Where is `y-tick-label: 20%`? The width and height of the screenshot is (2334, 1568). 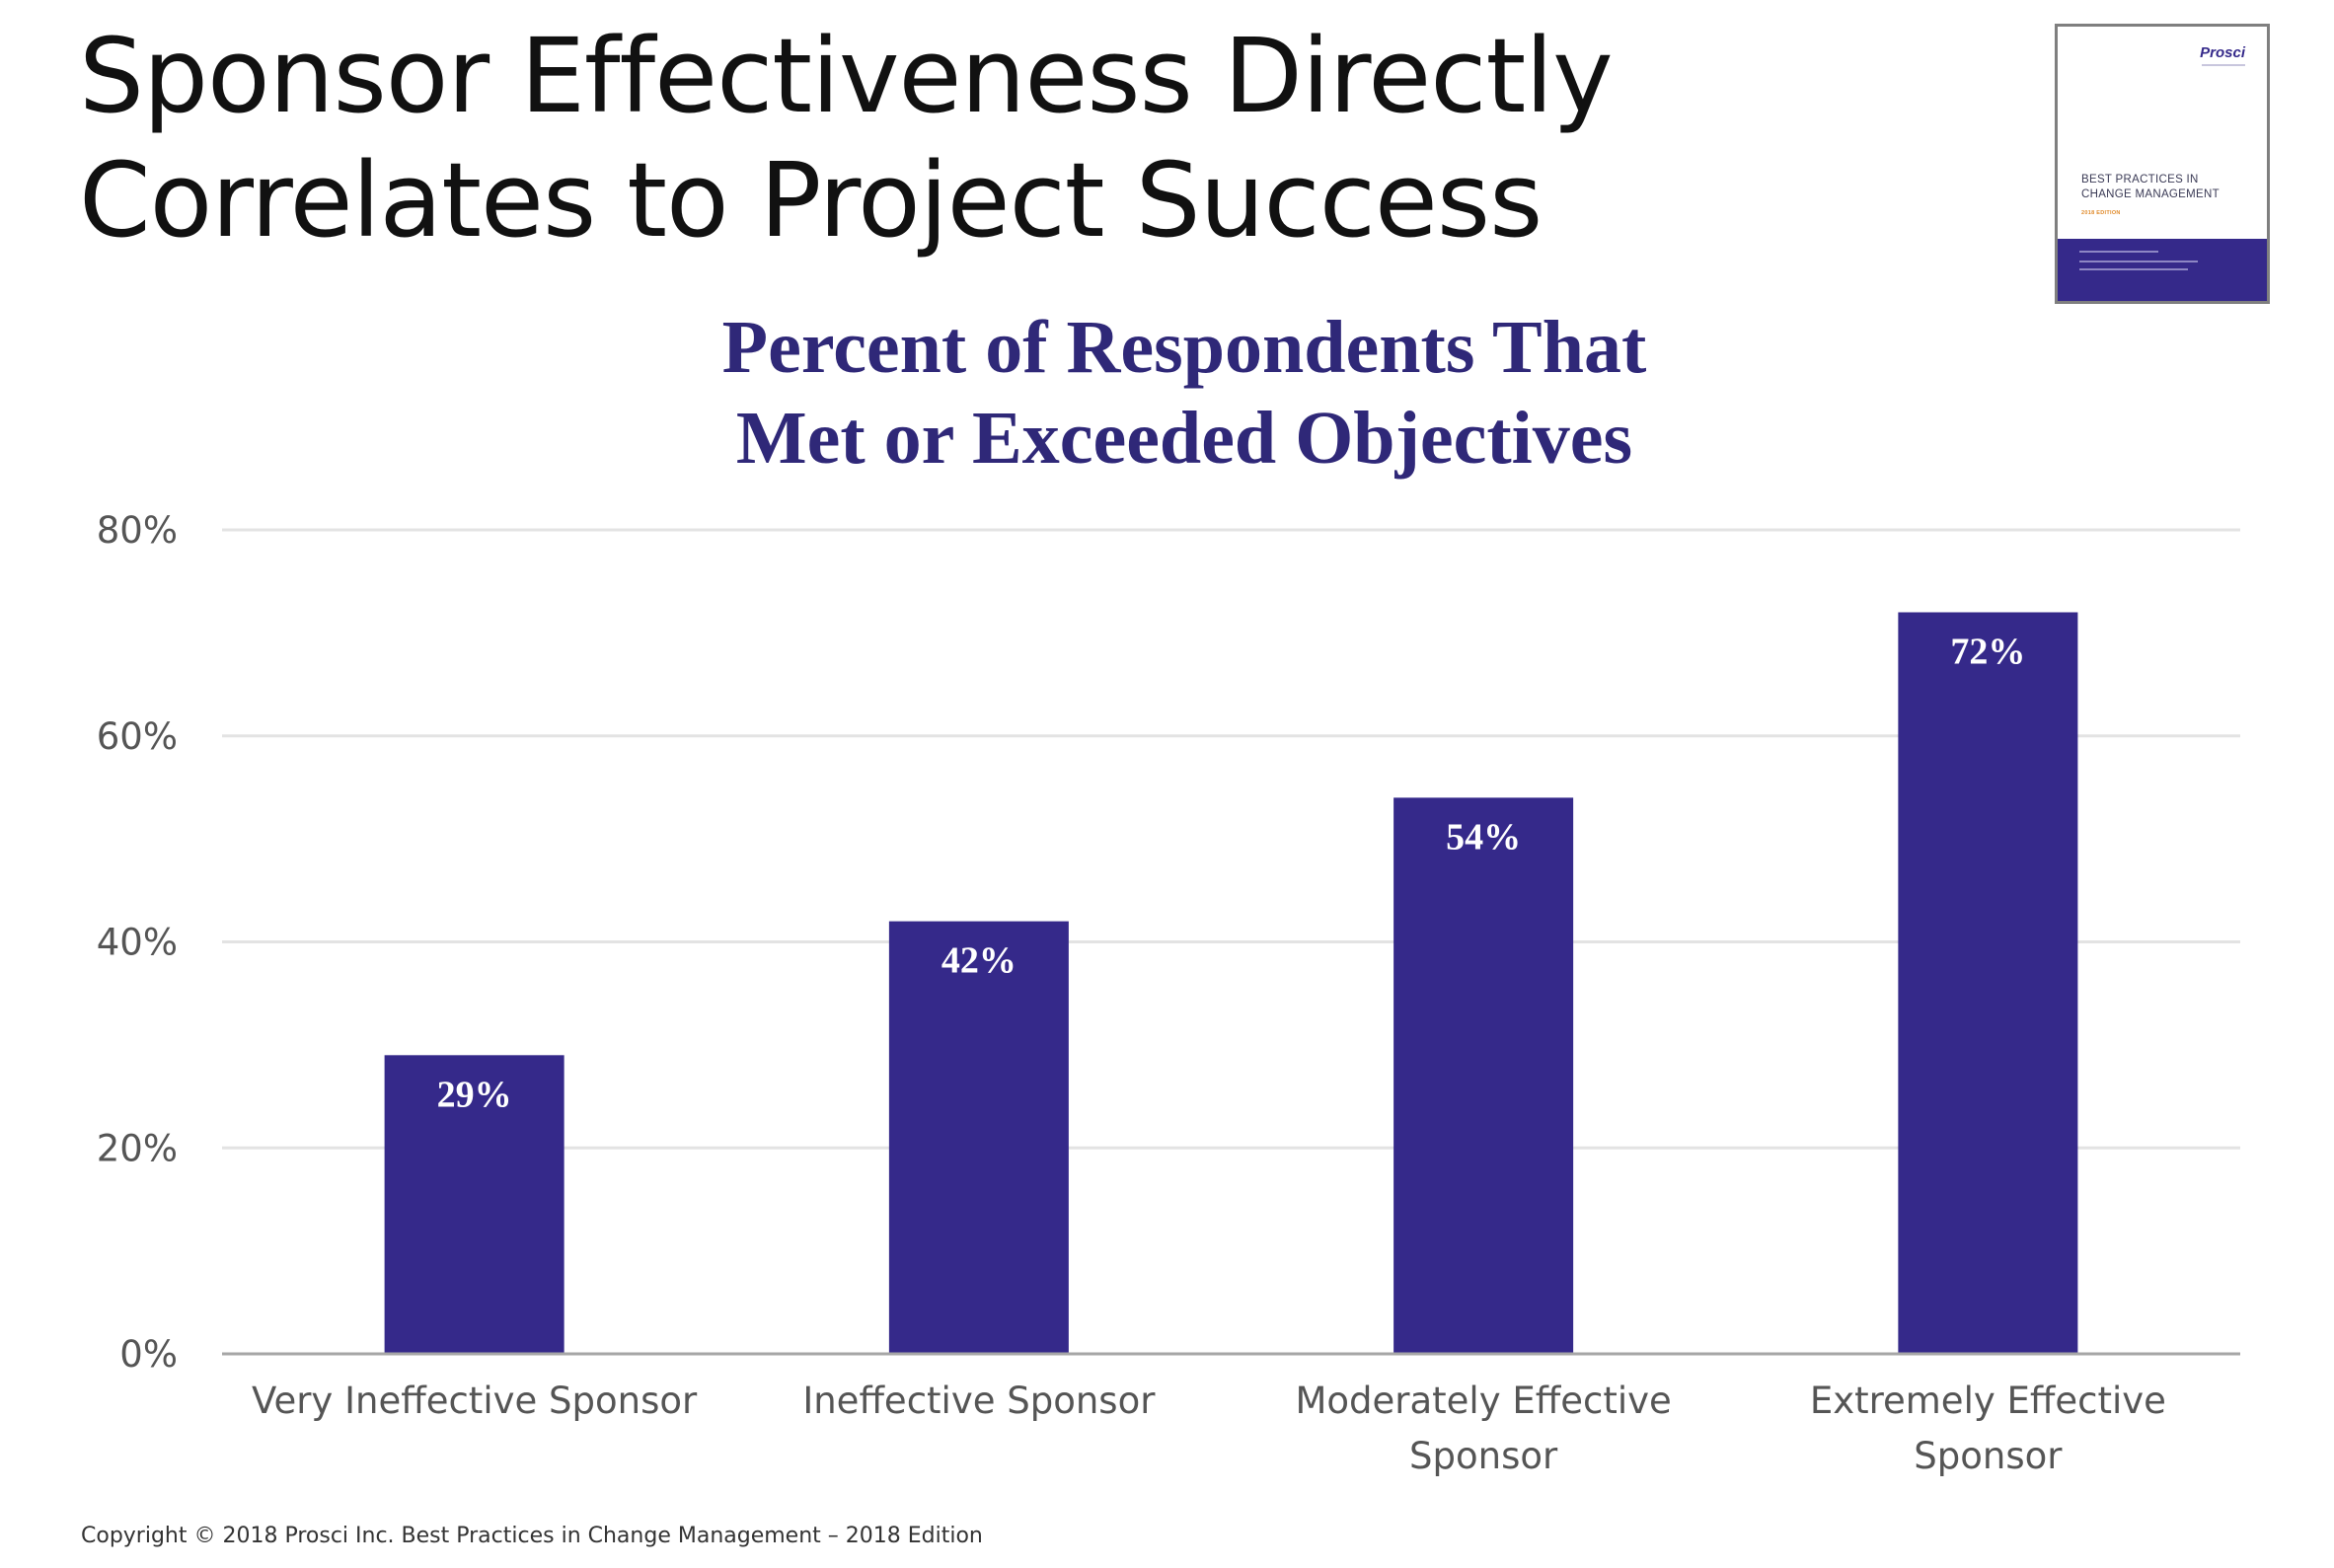 y-tick-label: 20% is located at coordinates (137, 1148).